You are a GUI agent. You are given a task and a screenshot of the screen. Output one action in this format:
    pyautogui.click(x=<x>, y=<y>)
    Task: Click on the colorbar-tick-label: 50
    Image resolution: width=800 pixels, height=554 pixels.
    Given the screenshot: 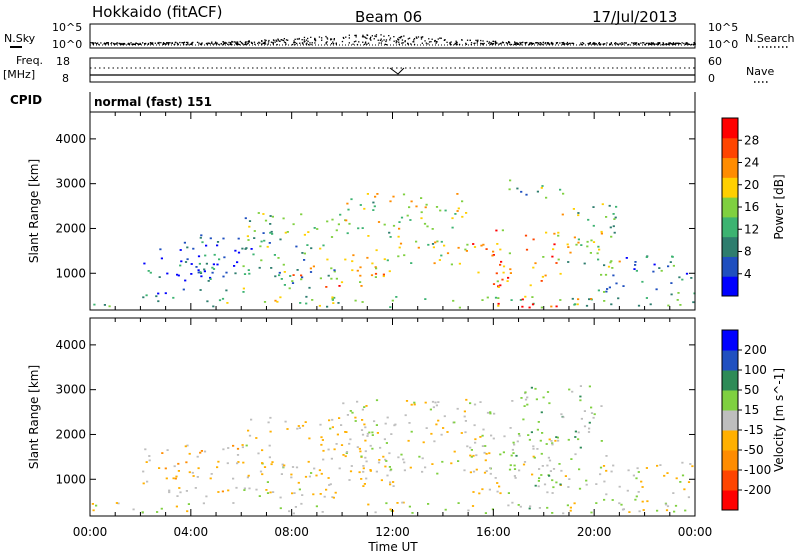 What is the action you would take?
    pyautogui.click(x=751, y=390)
    